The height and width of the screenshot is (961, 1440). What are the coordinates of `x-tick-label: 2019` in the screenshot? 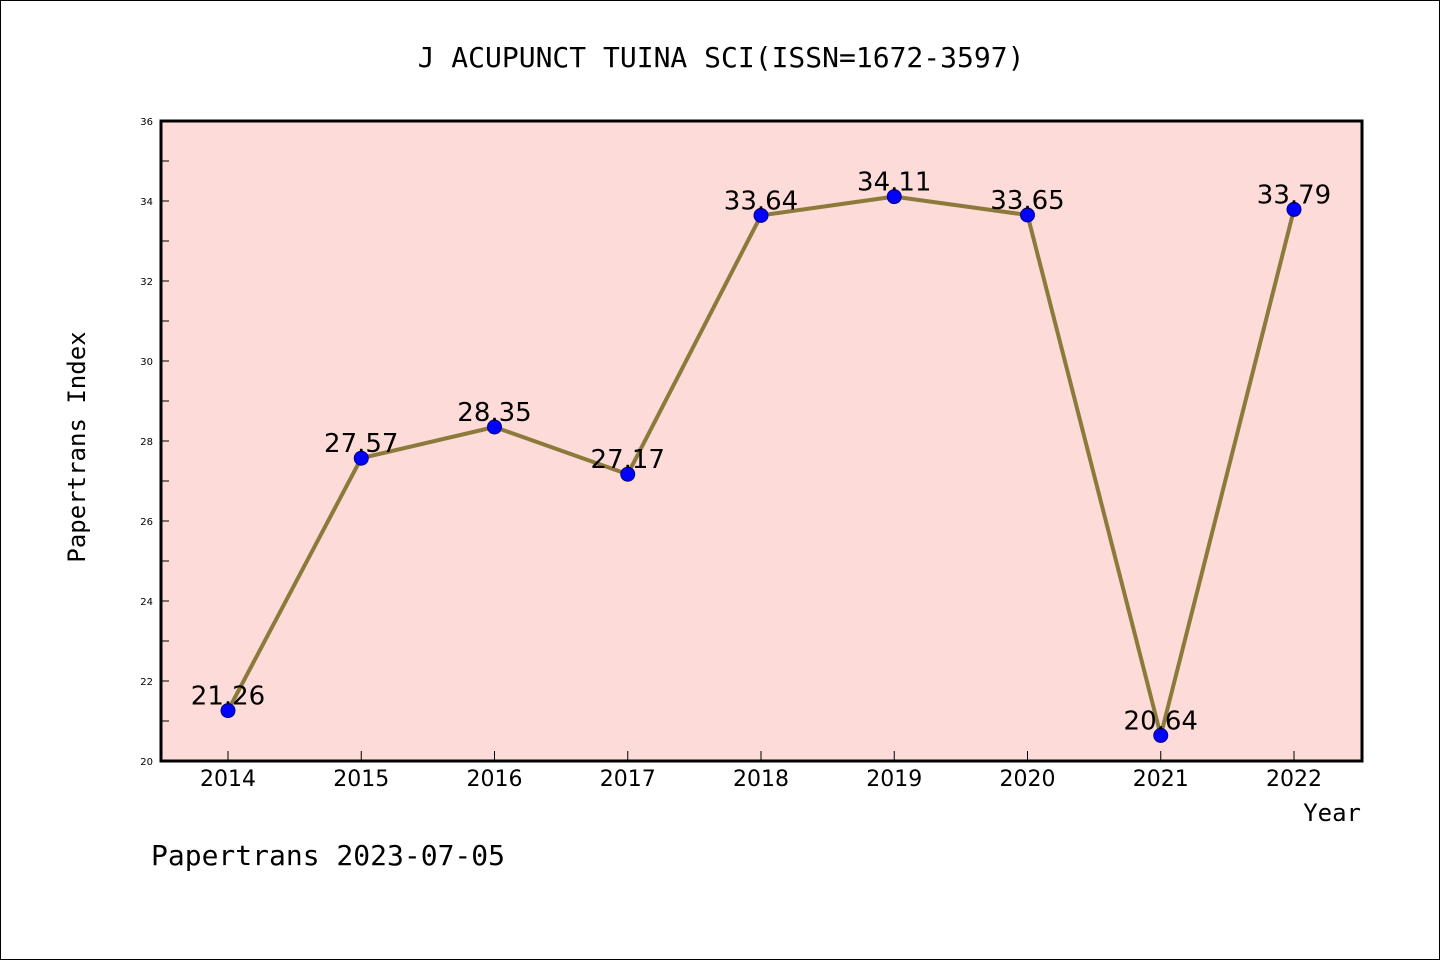 It's located at (894, 779).